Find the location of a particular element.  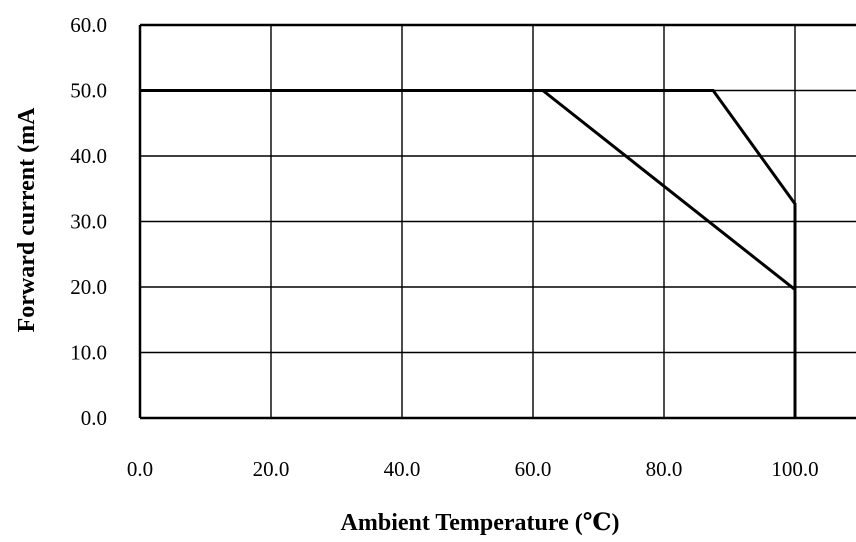

y-tick-label: 60.0 is located at coordinates (88, 25).